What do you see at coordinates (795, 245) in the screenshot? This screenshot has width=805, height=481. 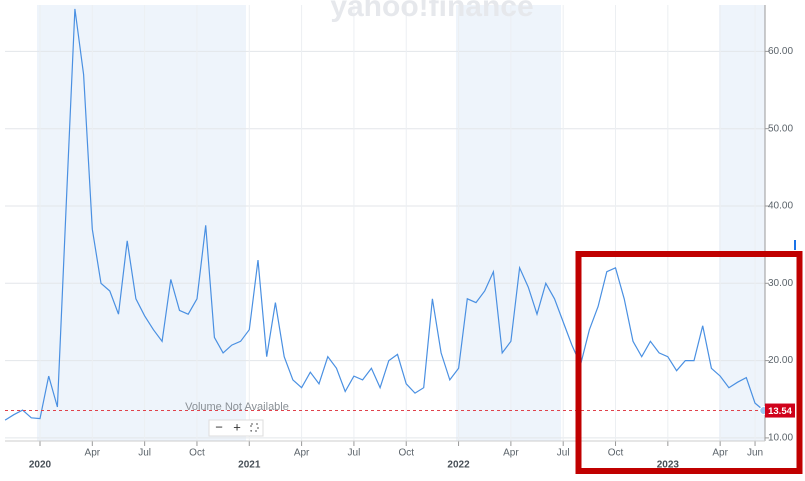 I see `scroll-indicator` at bounding box center [795, 245].